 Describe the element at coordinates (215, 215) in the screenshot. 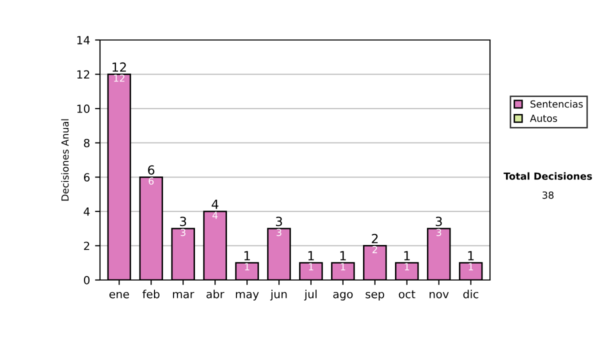

I see `data-label: 4` at that location.